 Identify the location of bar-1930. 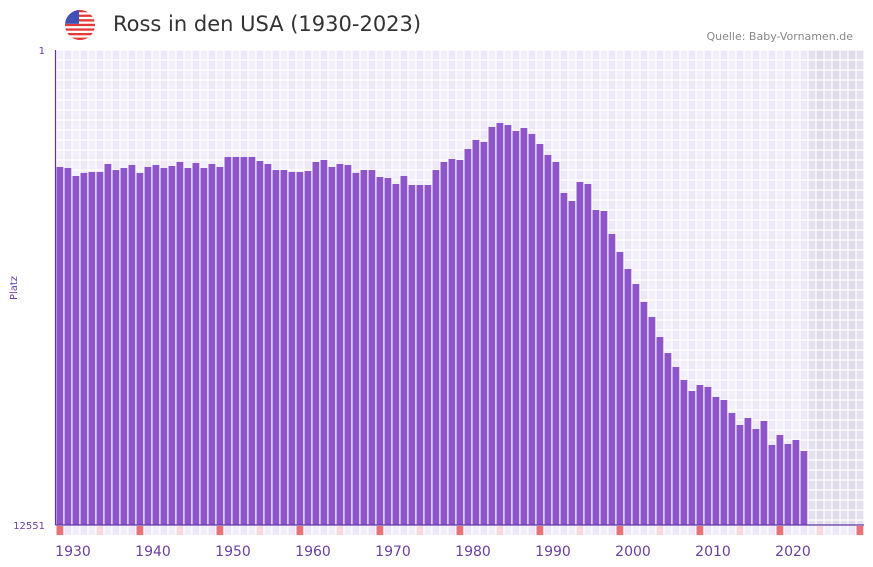
(60, 345).